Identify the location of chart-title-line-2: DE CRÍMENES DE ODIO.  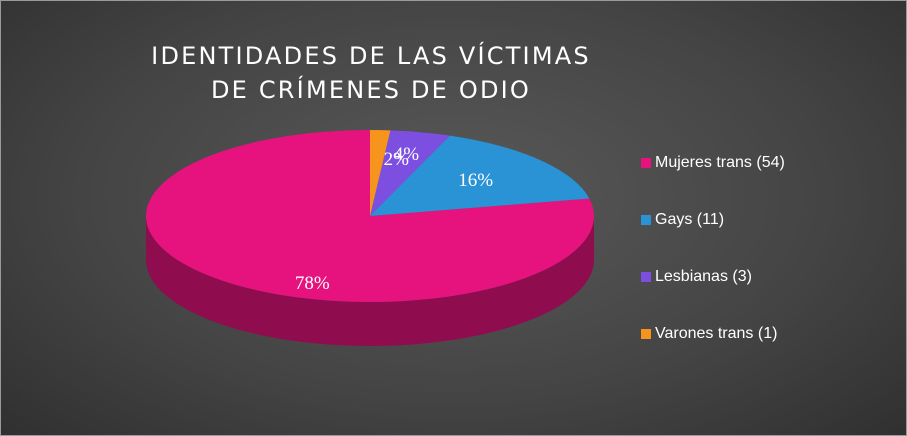
(371, 90).